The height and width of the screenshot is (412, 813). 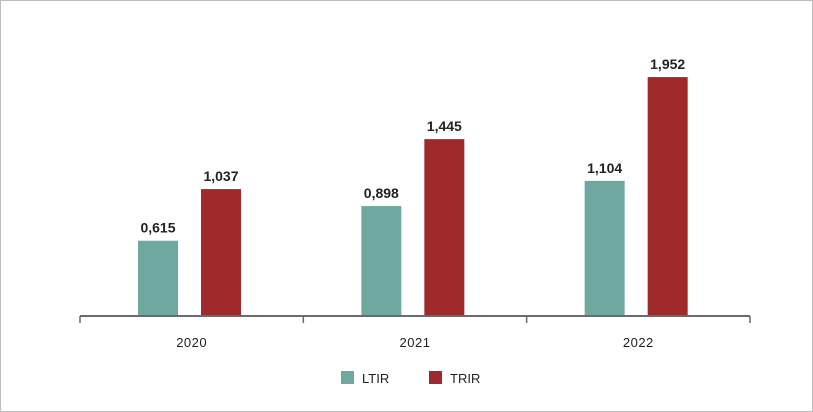 I want to click on value-label-trir-2020: 1,037, so click(x=220, y=176).